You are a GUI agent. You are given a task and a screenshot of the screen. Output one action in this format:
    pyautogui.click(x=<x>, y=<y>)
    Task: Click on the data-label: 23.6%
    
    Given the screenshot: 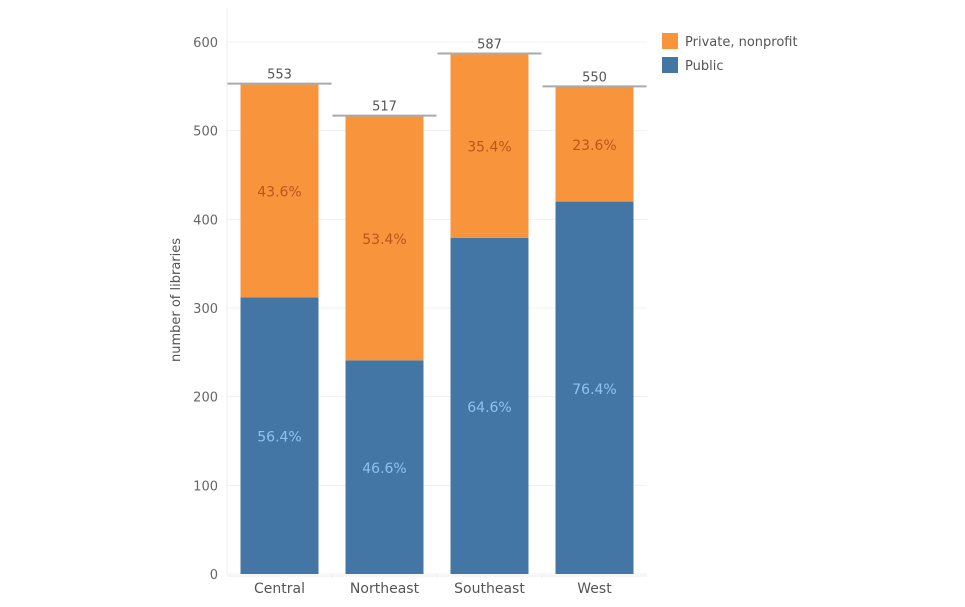 What is the action you would take?
    pyautogui.click(x=594, y=146)
    